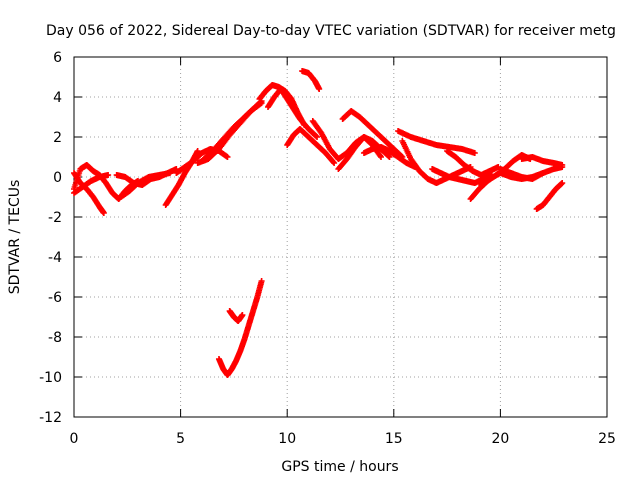 The width and height of the screenshot is (640, 480). Describe the element at coordinates (339, 467) in the screenshot. I see `x-axis-label: GPS time / hours` at that location.